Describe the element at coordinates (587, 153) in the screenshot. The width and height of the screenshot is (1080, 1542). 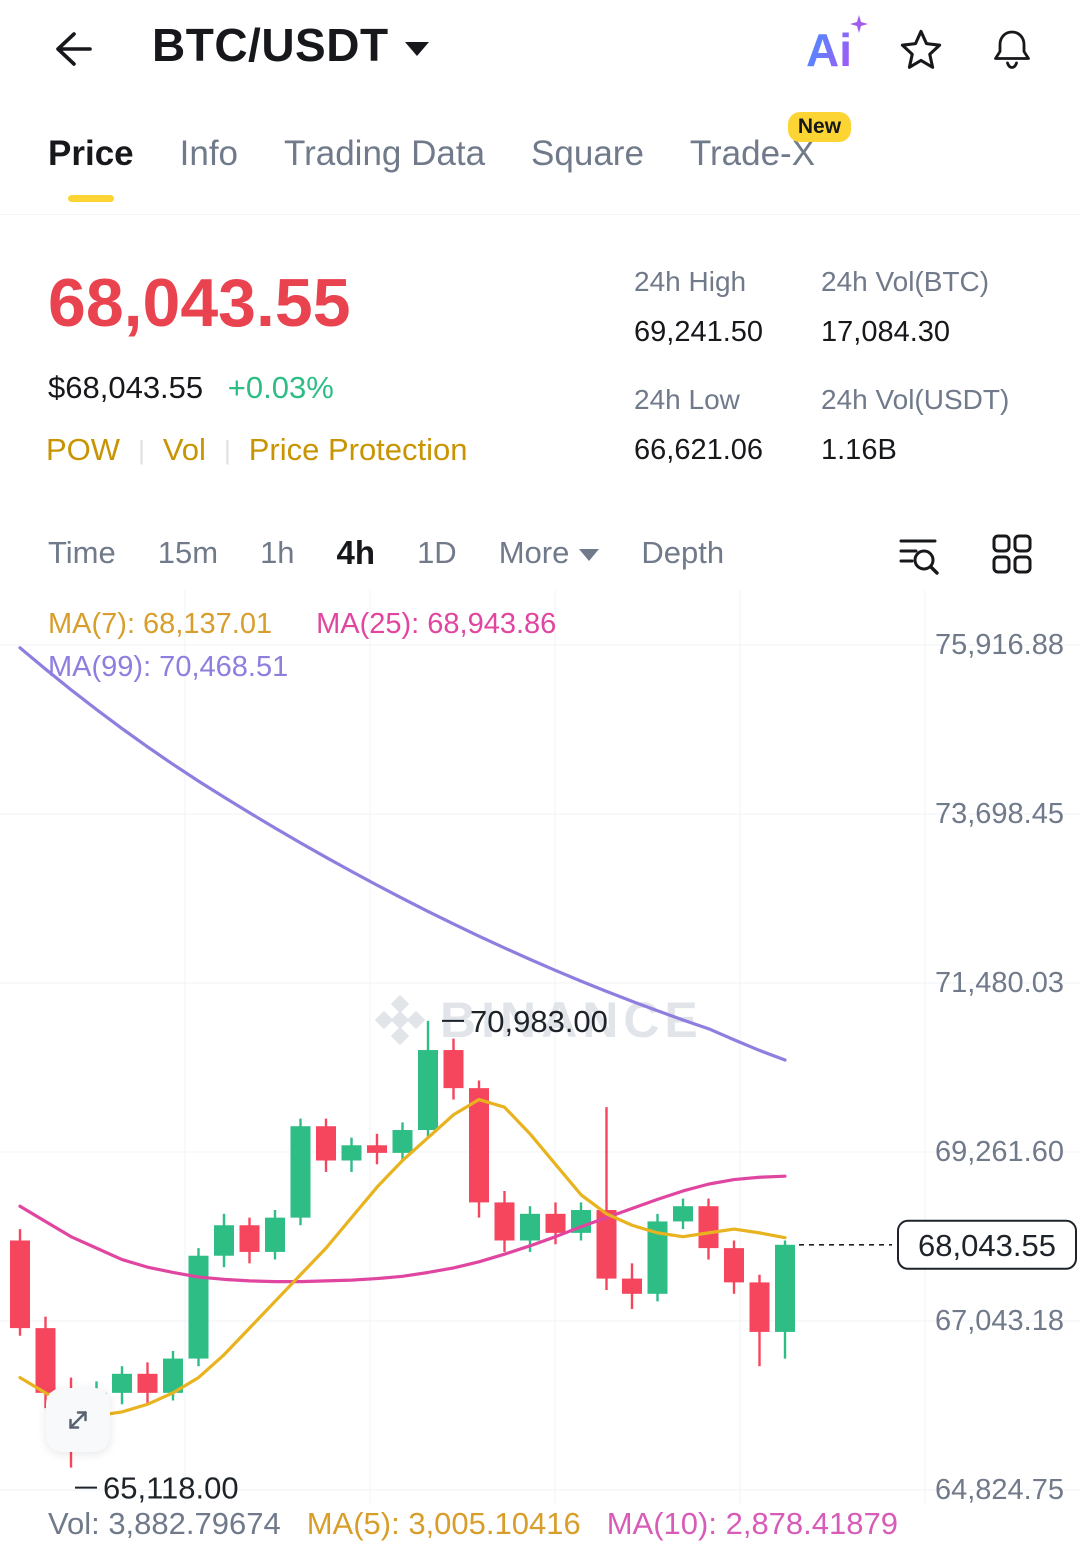
I see `tab-label: Square` at that location.